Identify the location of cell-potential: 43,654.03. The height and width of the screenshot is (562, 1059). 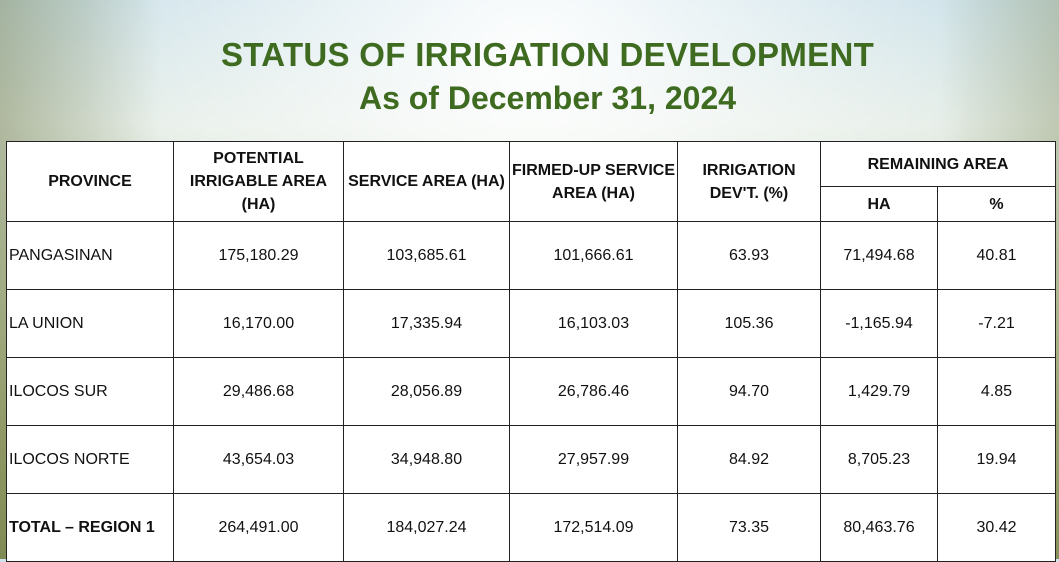
(258, 459).